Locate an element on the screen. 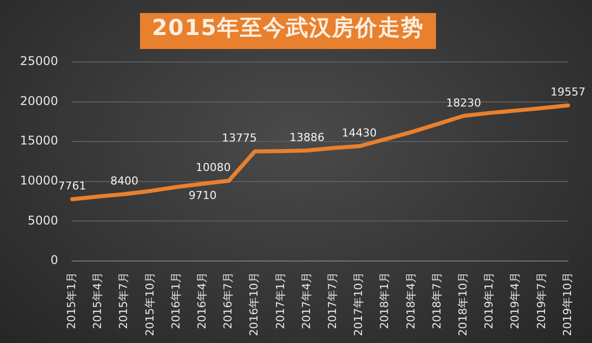 The image size is (592, 343). data-label: 14430 is located at coordinates (359, 133).